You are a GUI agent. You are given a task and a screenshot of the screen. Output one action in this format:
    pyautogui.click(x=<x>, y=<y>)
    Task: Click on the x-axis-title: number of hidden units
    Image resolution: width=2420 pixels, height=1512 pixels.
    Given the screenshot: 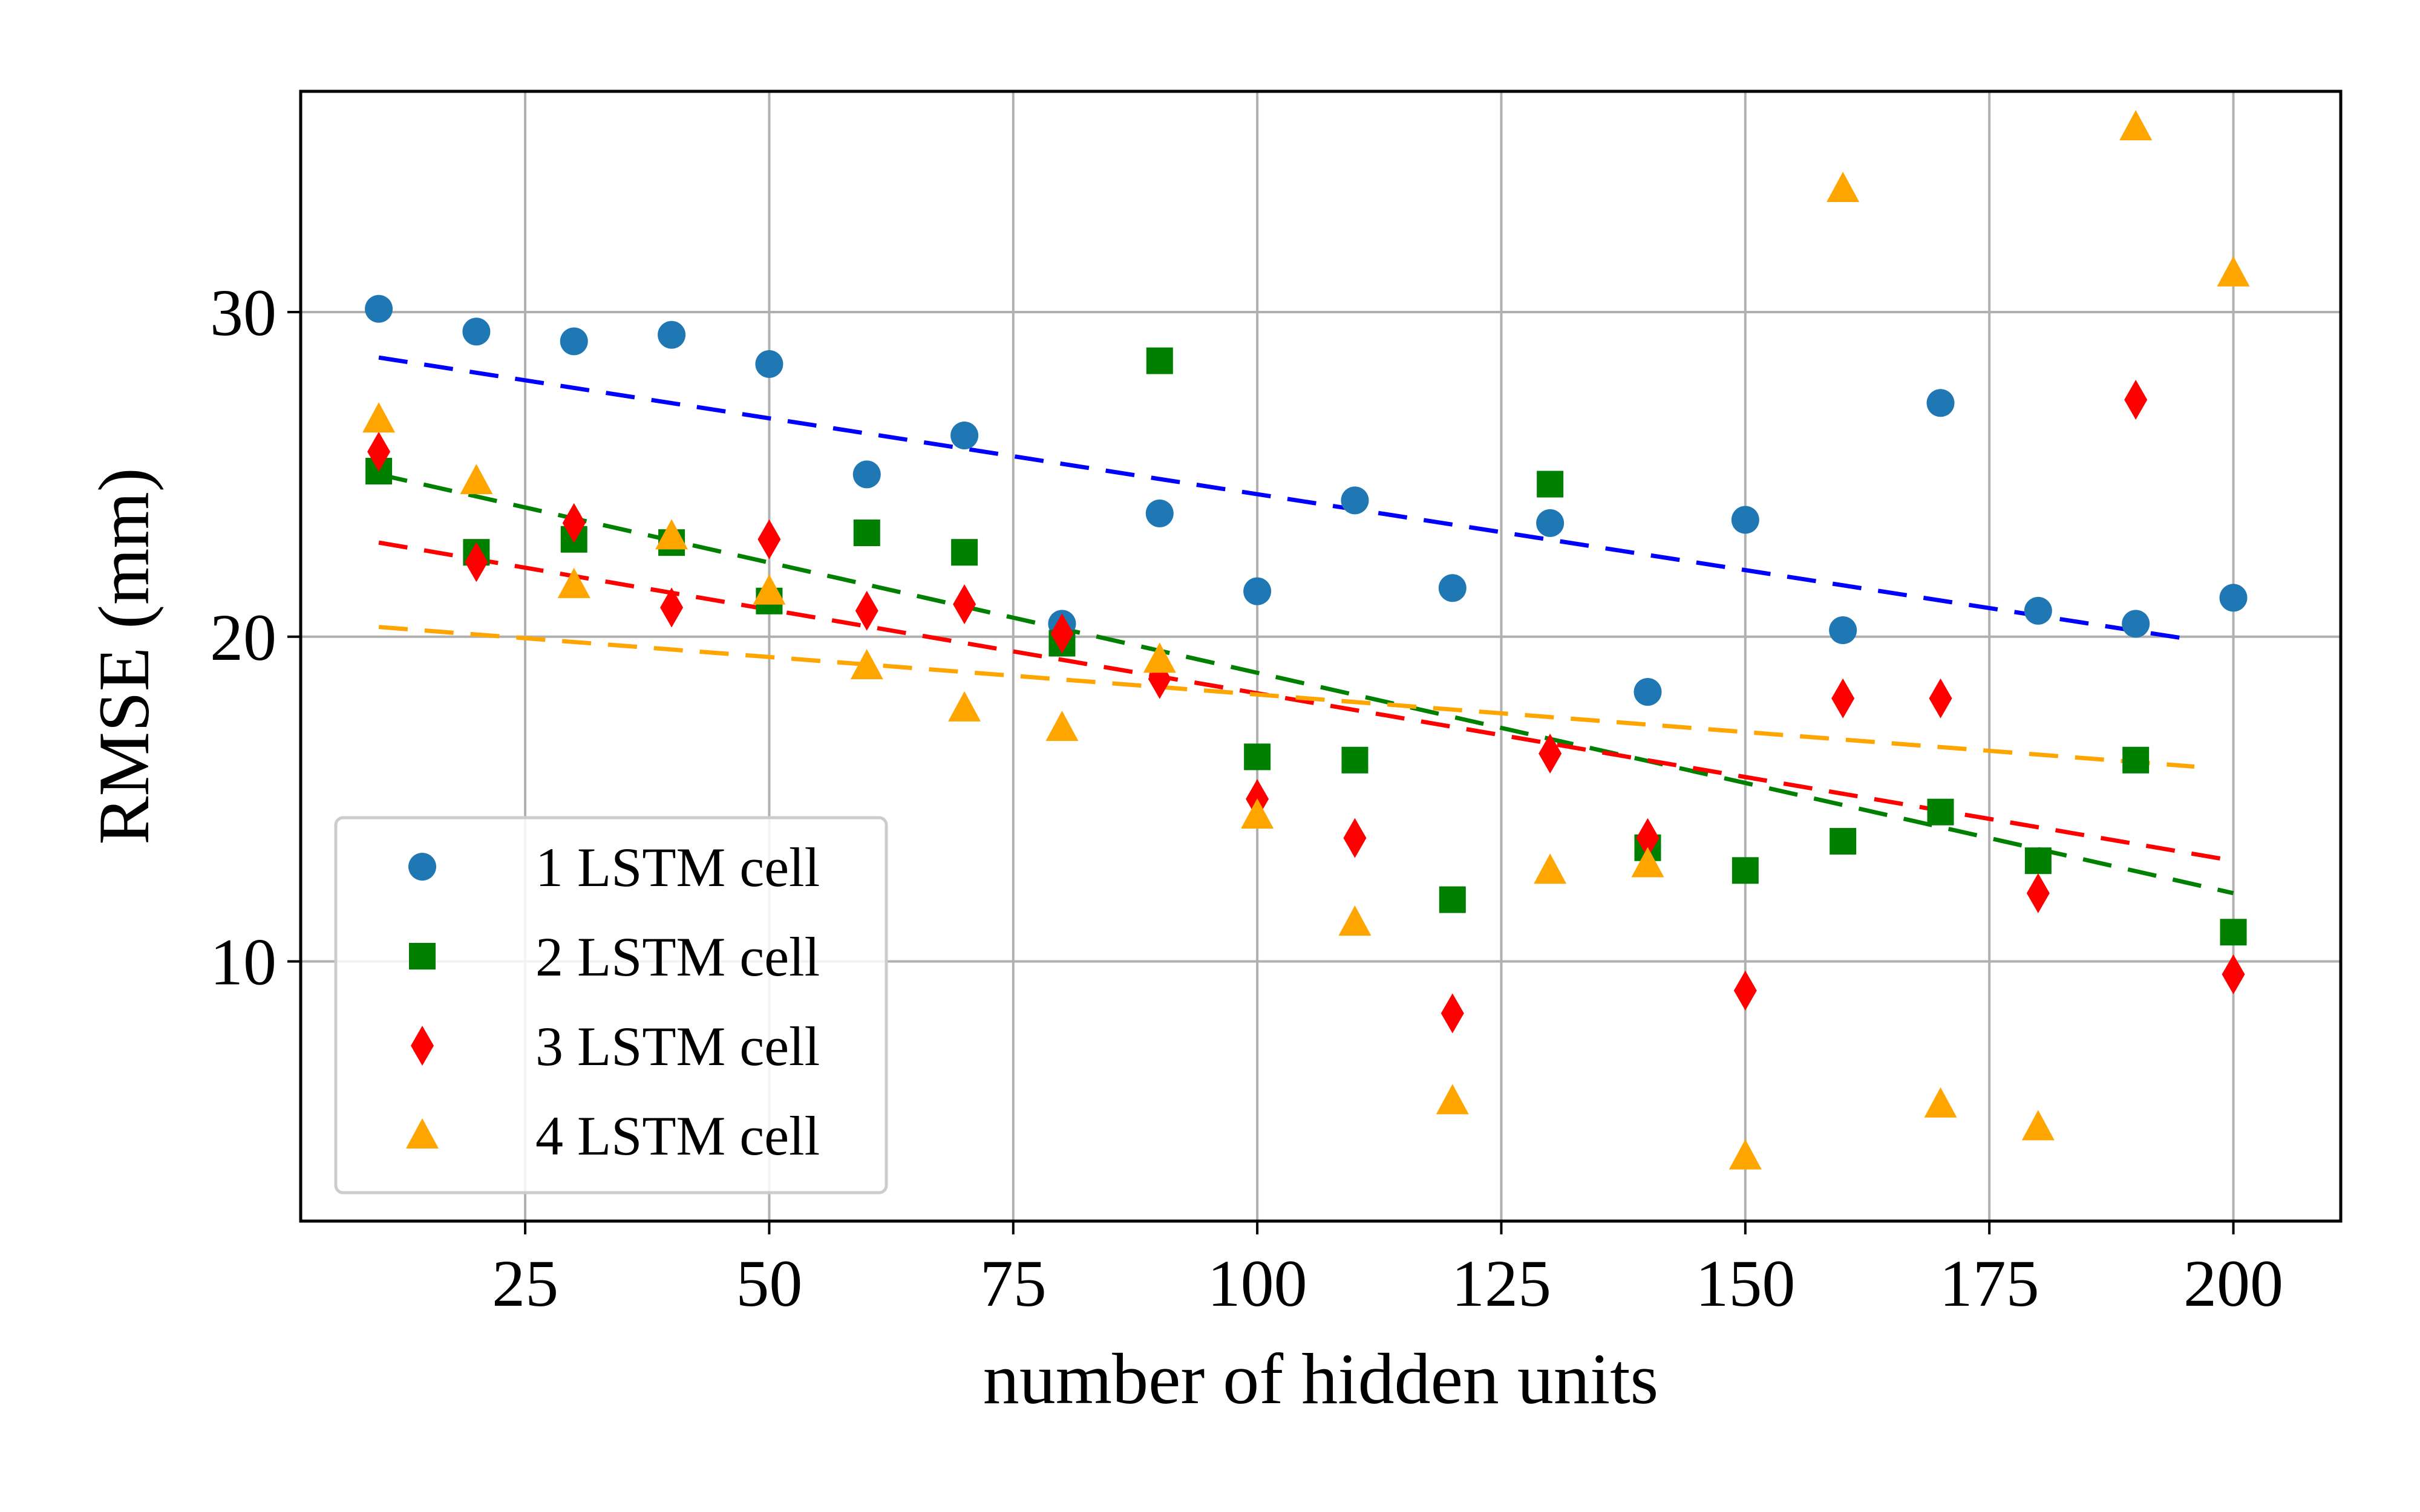 What is the action you would take?
    pyautogui.click(x=1321, y=1379)
    